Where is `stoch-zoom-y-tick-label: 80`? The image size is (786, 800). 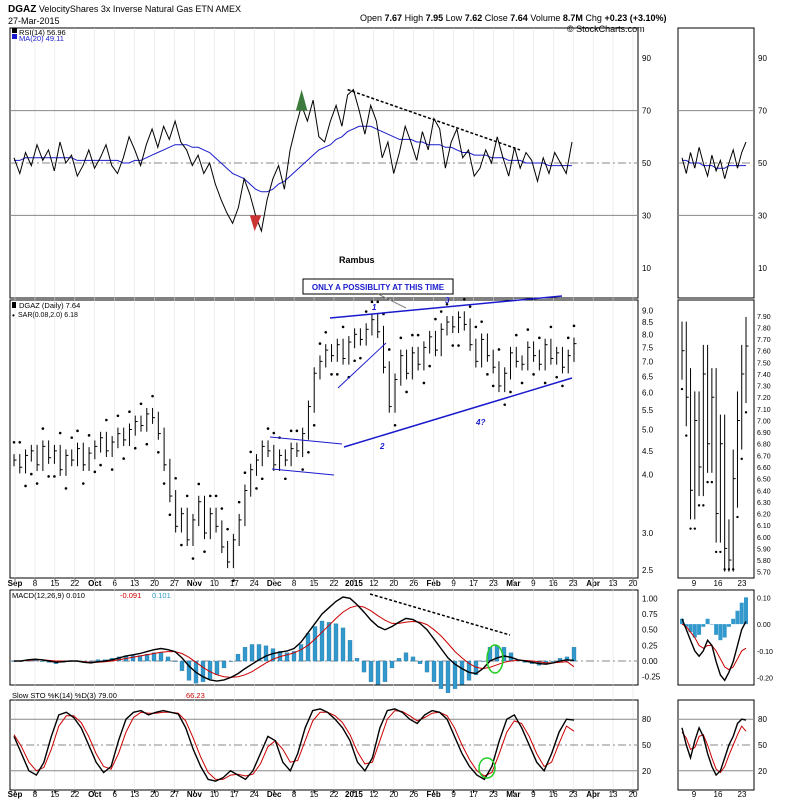 stoch-zoom-y-tick-label: 80 is located at coordinates (762, 719).